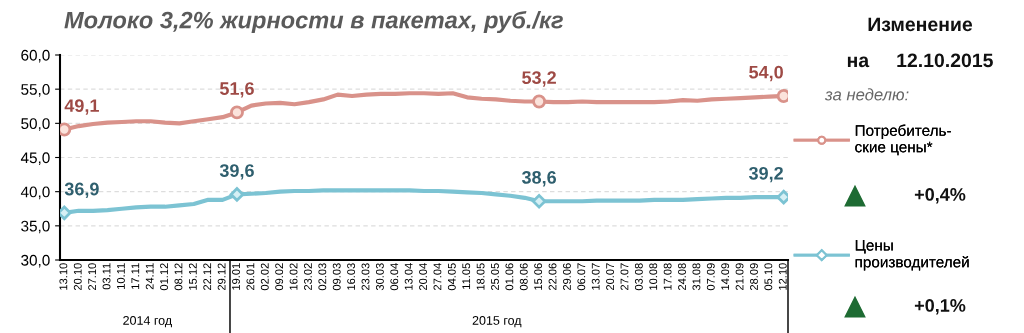  What do you see at coordinates (106, 276) in the screenshot?
I see `x-tick-label: 03.11` at bounding box center [106, 276].